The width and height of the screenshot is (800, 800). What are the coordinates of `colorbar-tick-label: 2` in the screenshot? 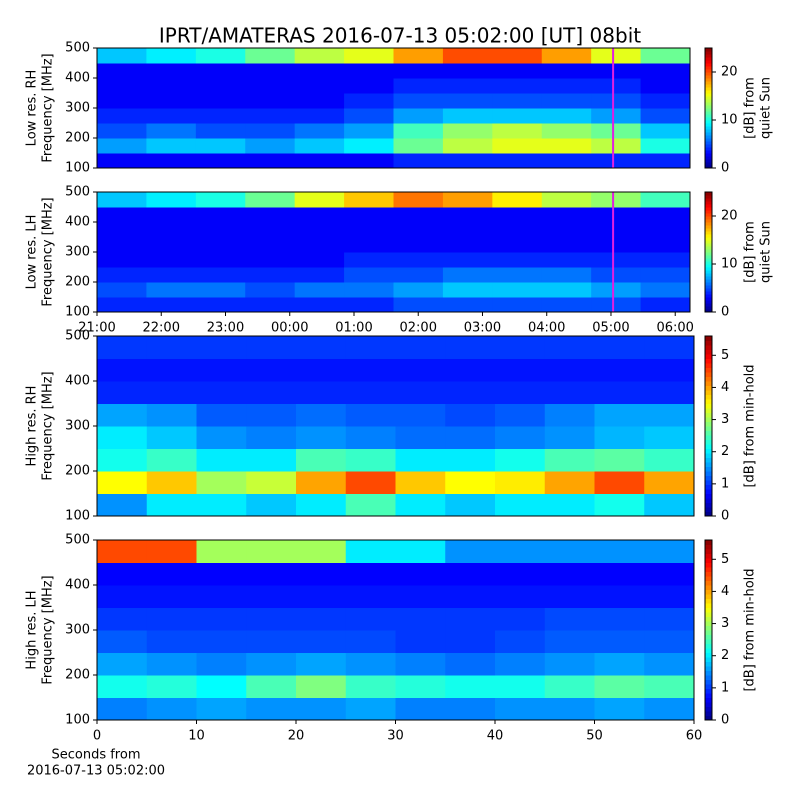 It's located at (725, 451).